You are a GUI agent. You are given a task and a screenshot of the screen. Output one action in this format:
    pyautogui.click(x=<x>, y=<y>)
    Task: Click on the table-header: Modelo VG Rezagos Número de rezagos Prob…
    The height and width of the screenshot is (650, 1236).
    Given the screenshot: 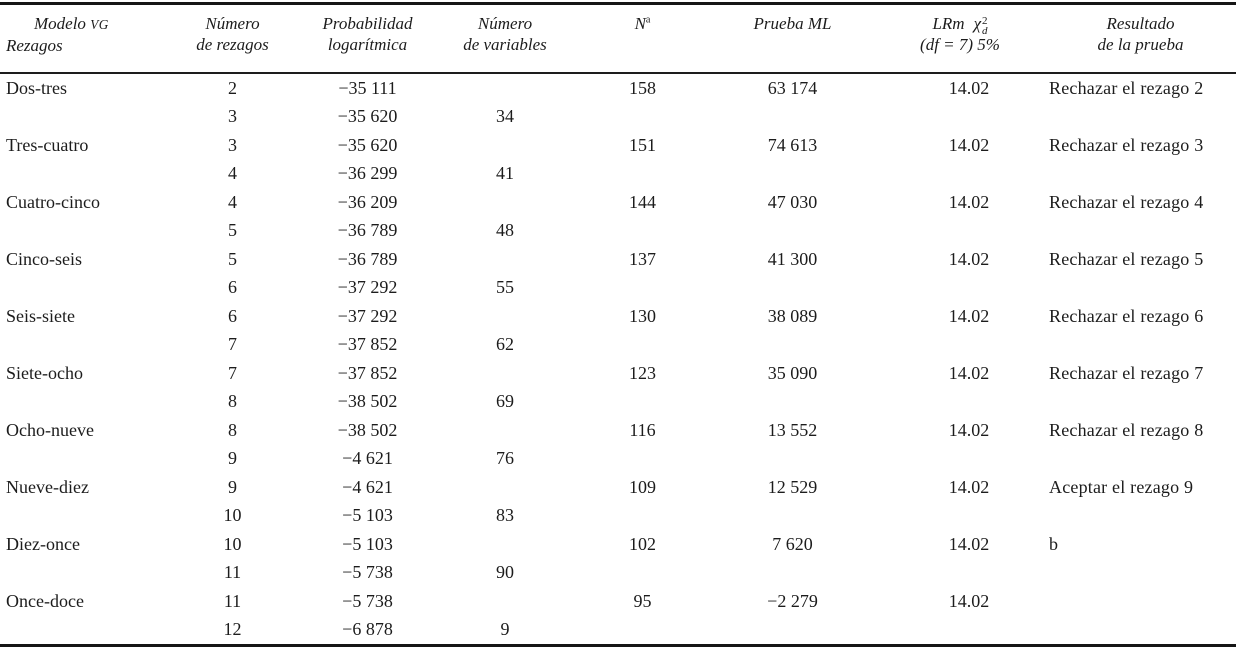 What is the action you would take?
    pyautogui.click(x=618, y=38)
    